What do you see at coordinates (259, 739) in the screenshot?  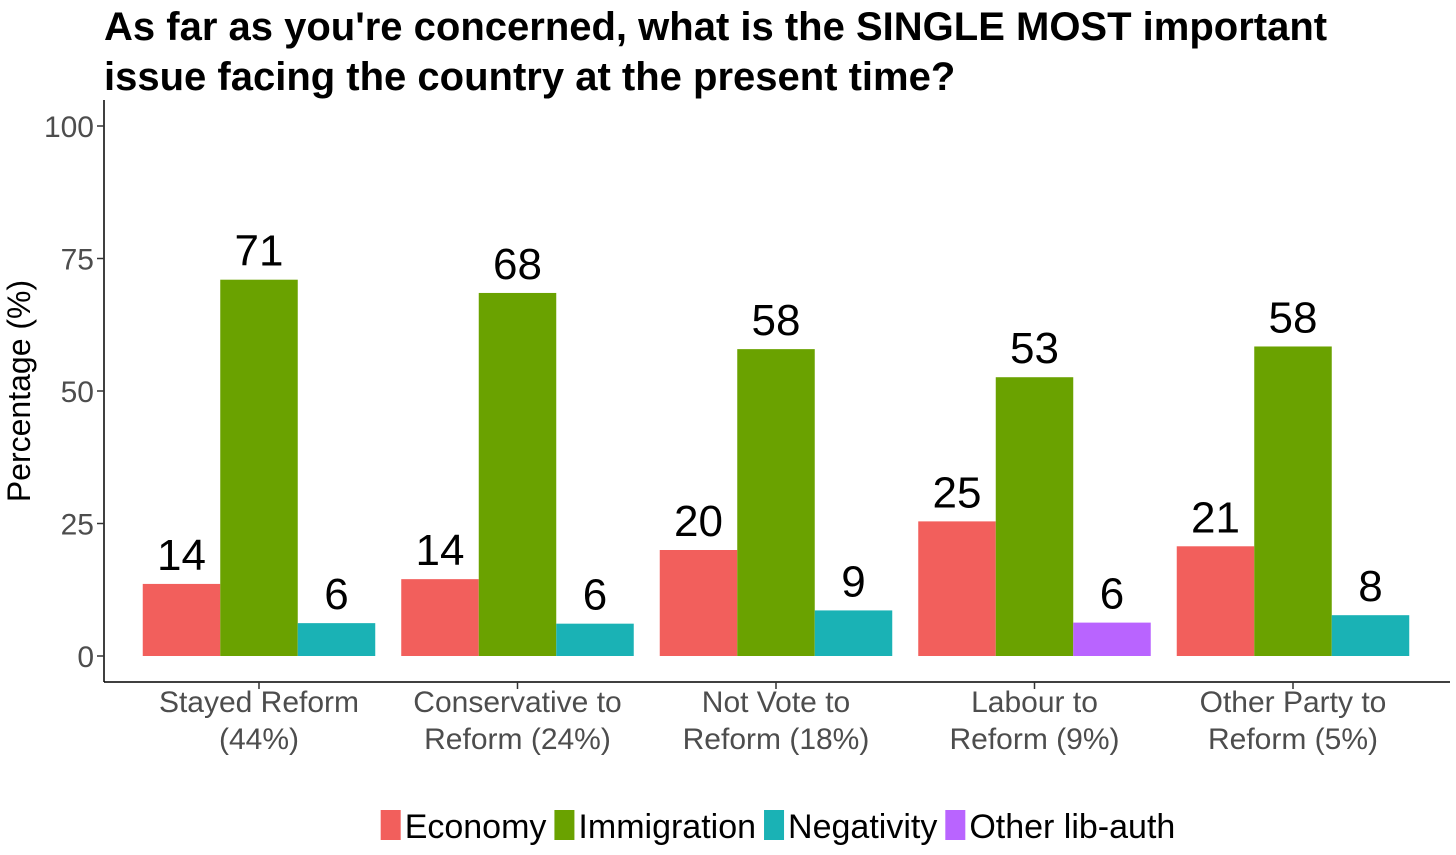 I see `x-tick-label: (44%)` at bounding box center [259, 739].